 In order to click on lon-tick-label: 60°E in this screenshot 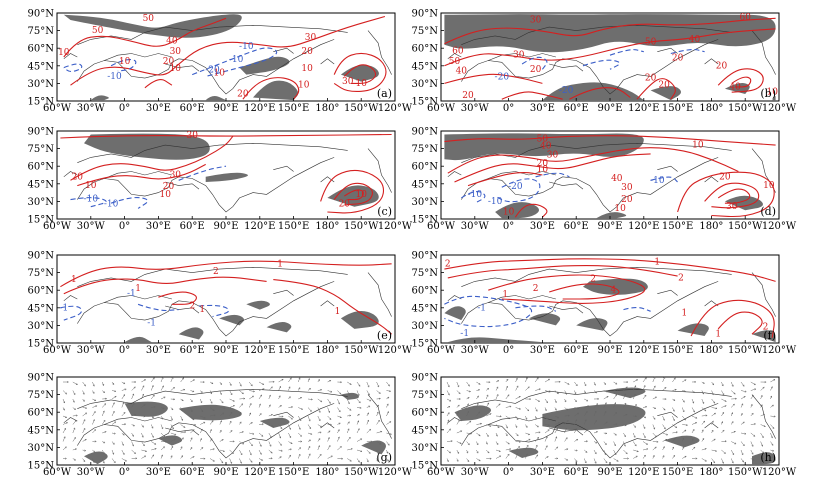, I will do `click(576, 108)`.